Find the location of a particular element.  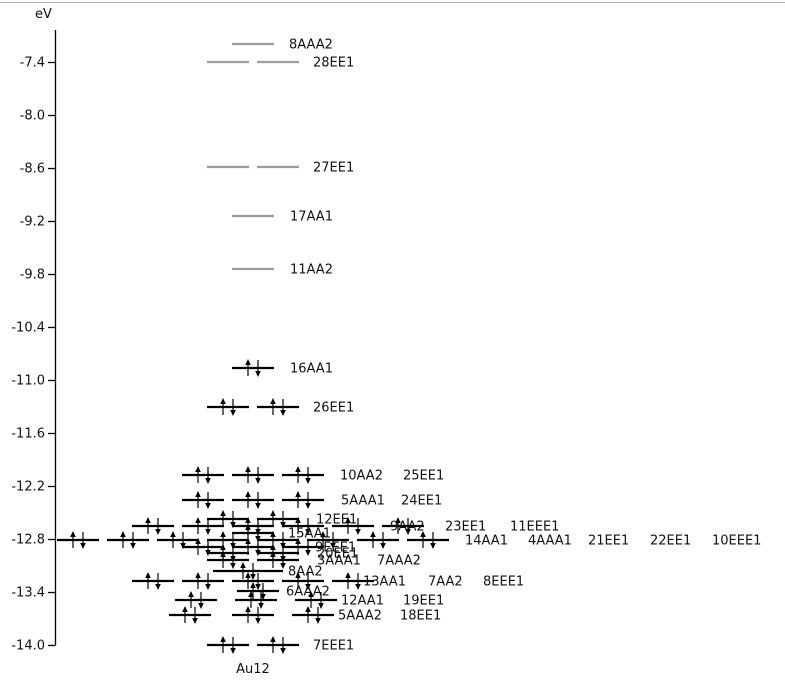

level-label: 7AA2 is located at coordinates (445, 582).